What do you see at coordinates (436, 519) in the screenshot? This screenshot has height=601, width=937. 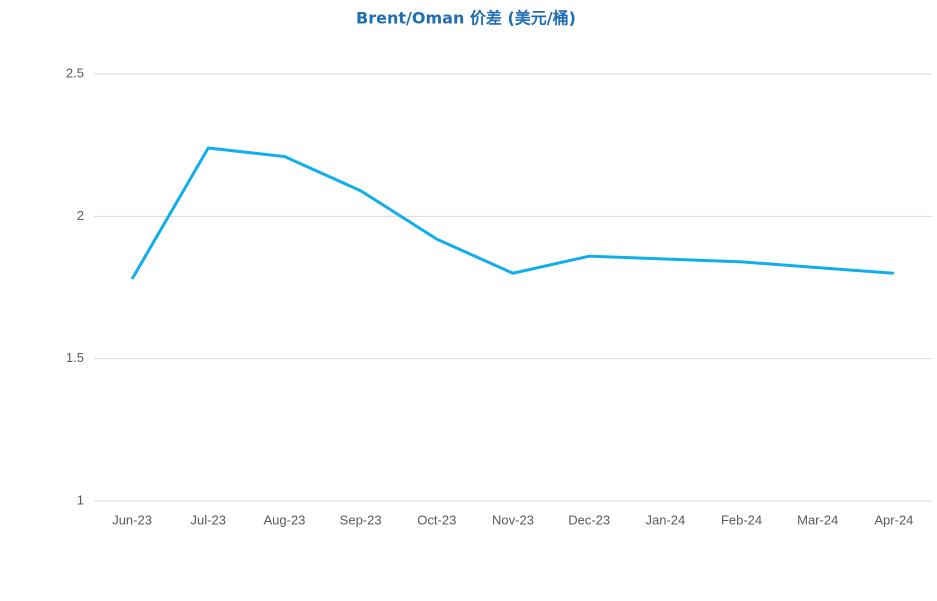 I see `x-tick-label: Oct-23` at bounding box center [436, 519].